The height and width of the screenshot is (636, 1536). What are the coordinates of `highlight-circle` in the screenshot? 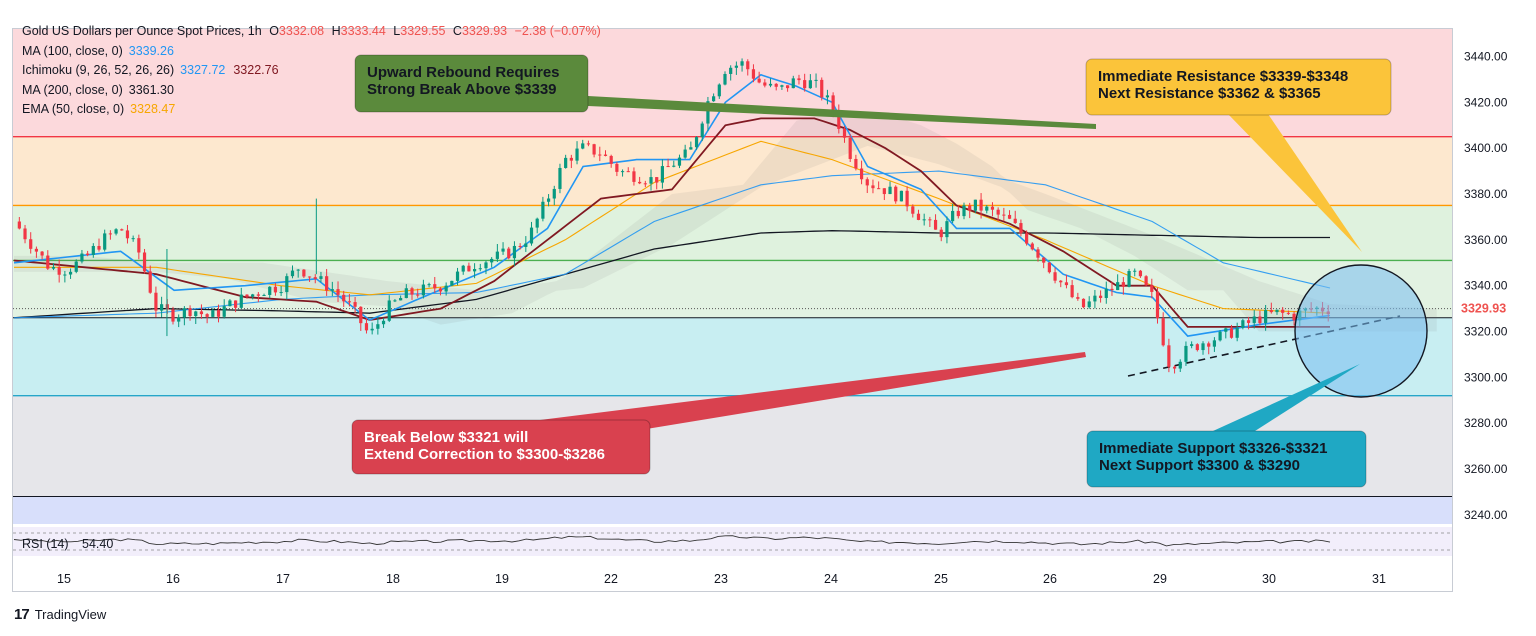 It's located at (1361, 331).